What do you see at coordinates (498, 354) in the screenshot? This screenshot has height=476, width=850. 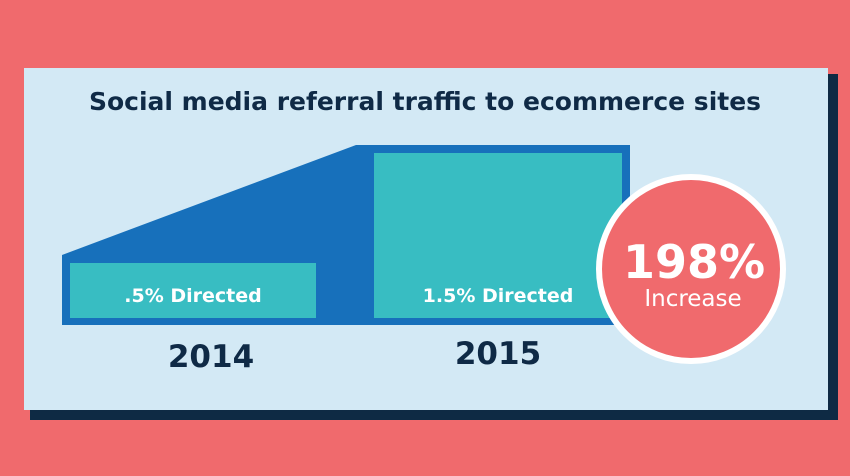 I see `category-label-2015: 2015` at bounding box center [498, 354].